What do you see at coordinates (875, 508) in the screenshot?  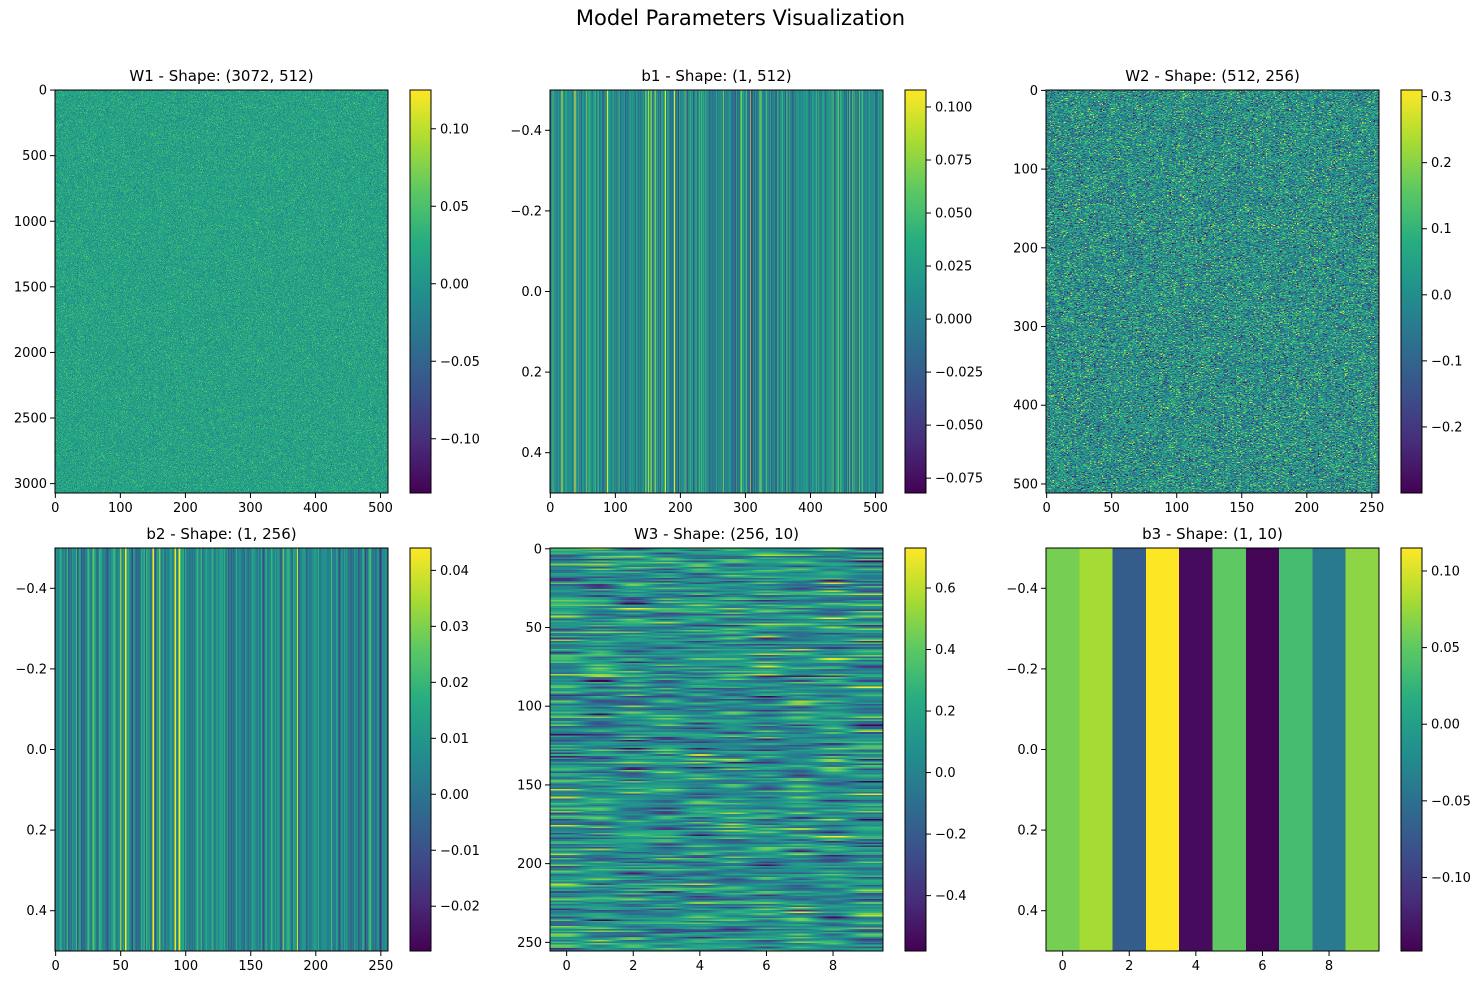 I see `x-tick-label: 500` at bounding box center [875, 508].